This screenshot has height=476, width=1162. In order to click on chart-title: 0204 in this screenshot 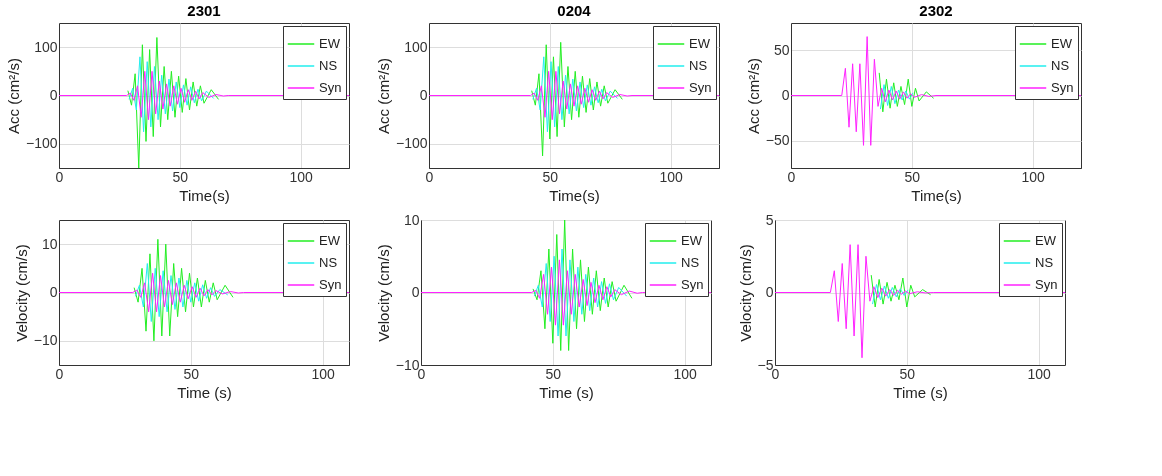, I will do `click(574, 10)`.